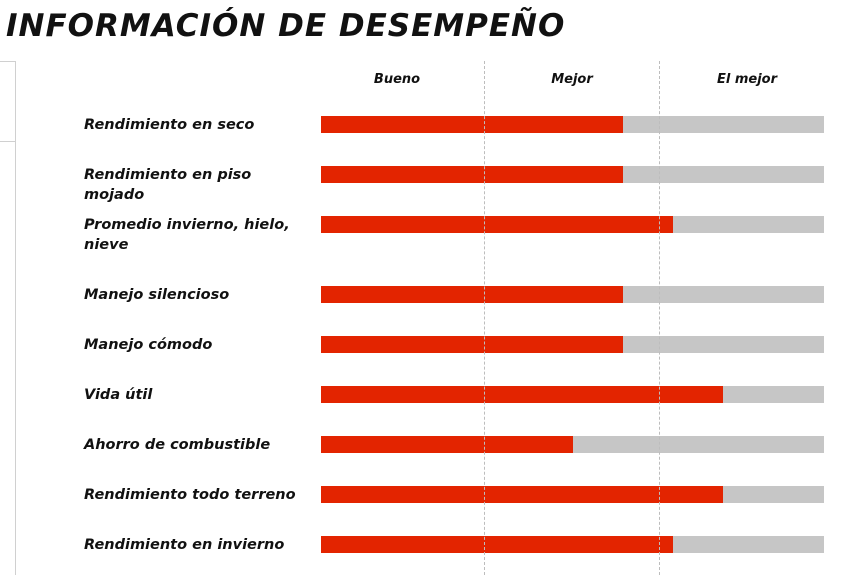 The height and width of the screenshot is (575, 847). I want to click on page-title: INFORMACIÓN DE DESEMPEÑO, so click(286, 26).